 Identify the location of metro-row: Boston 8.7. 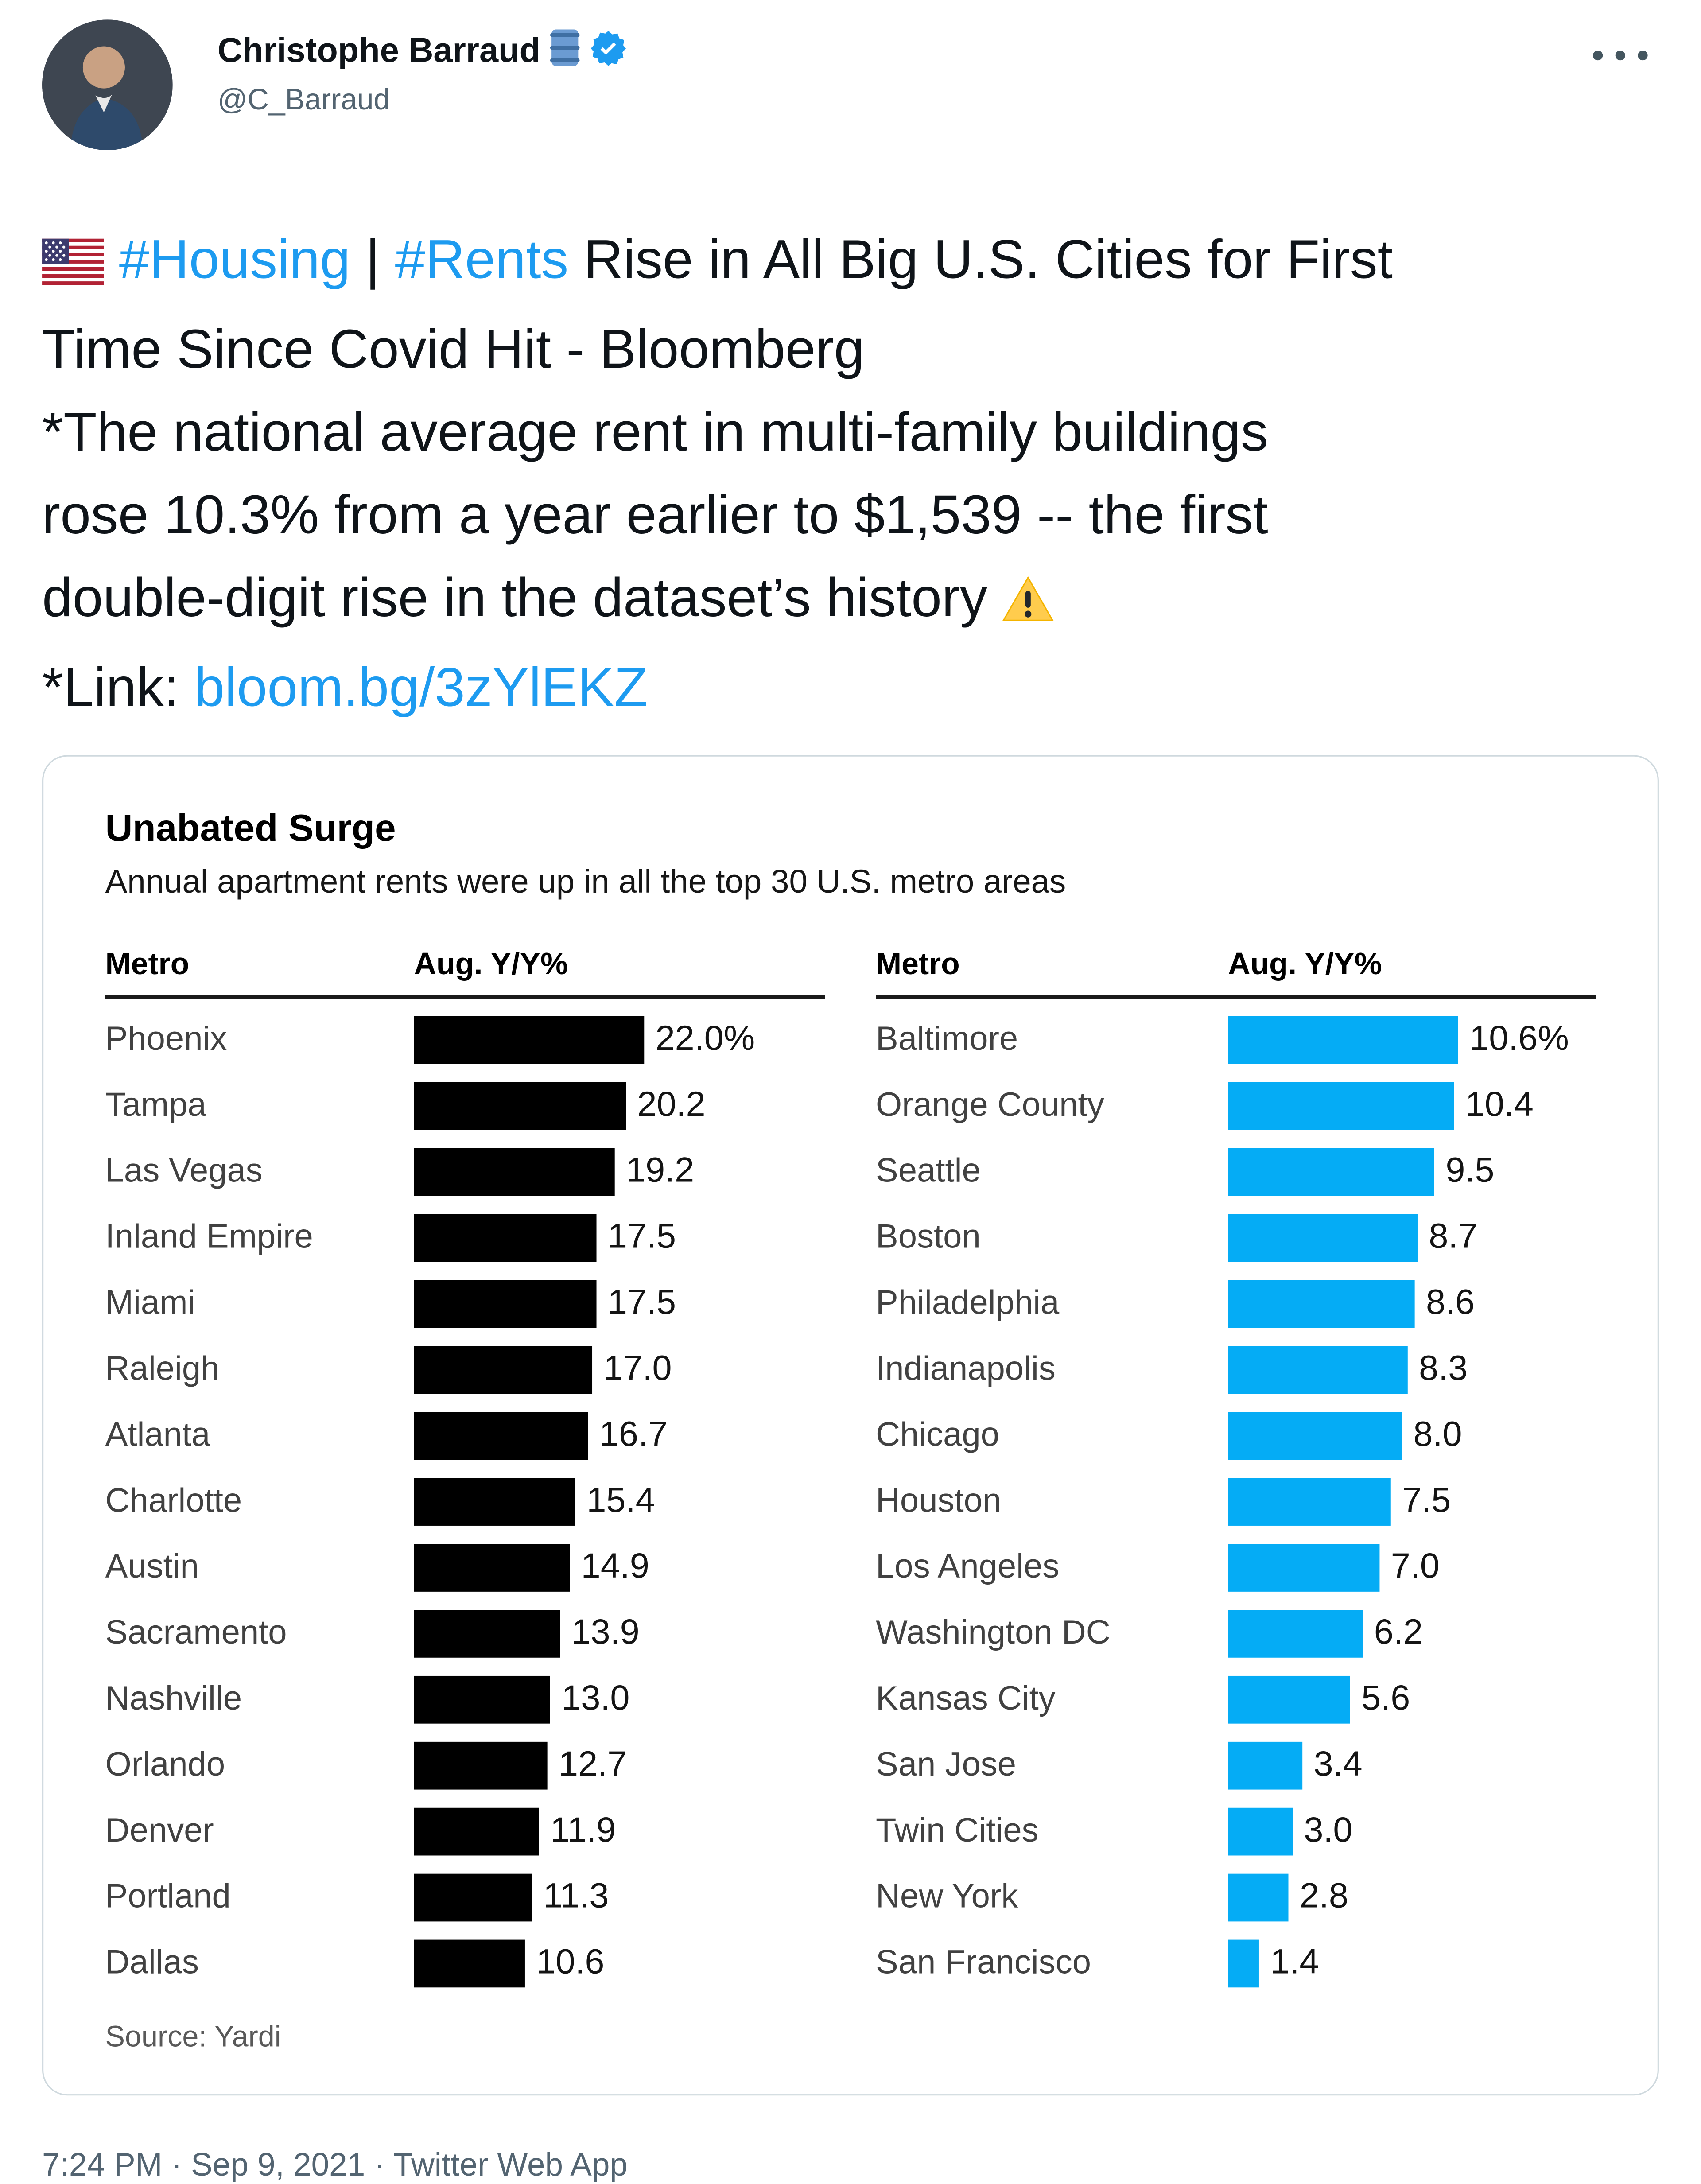
(1236, 1237).